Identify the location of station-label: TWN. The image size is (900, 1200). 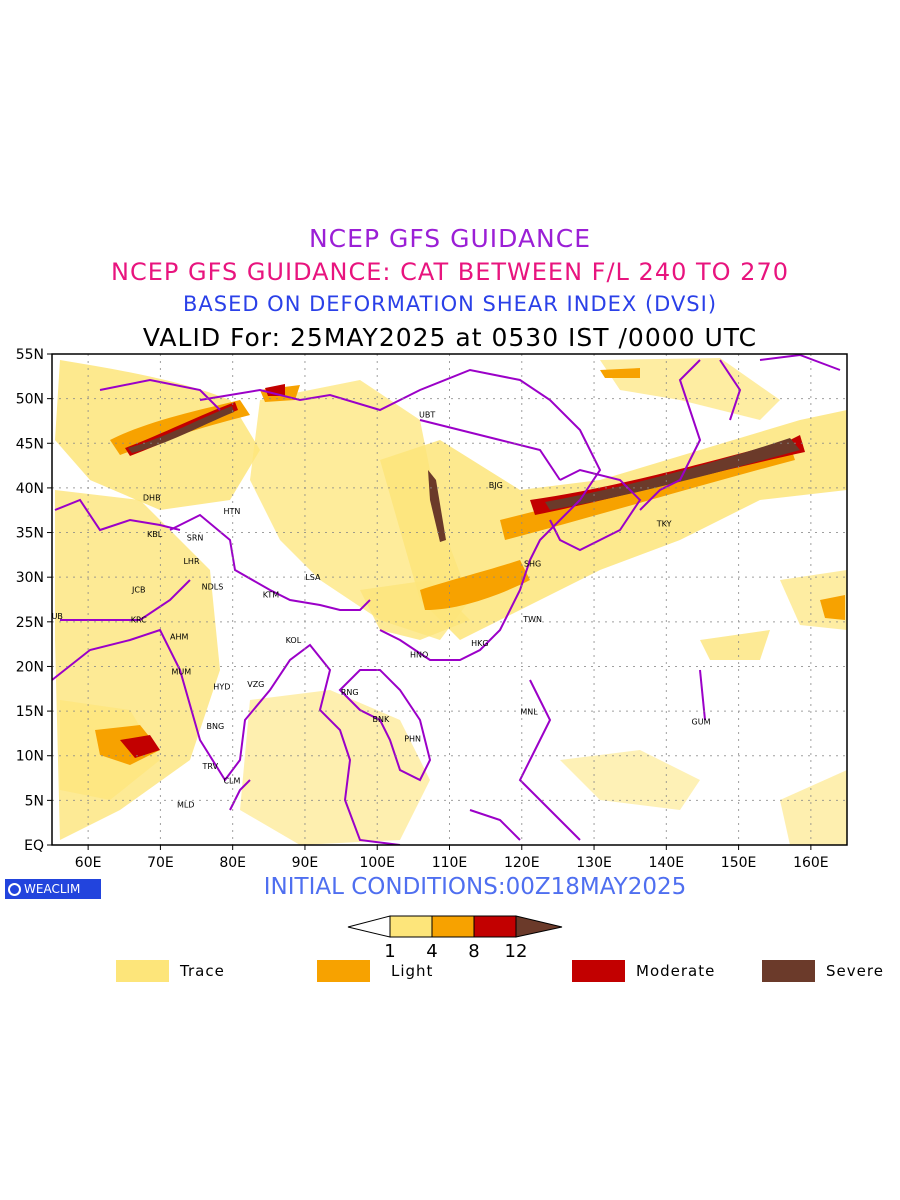
(532, 619).